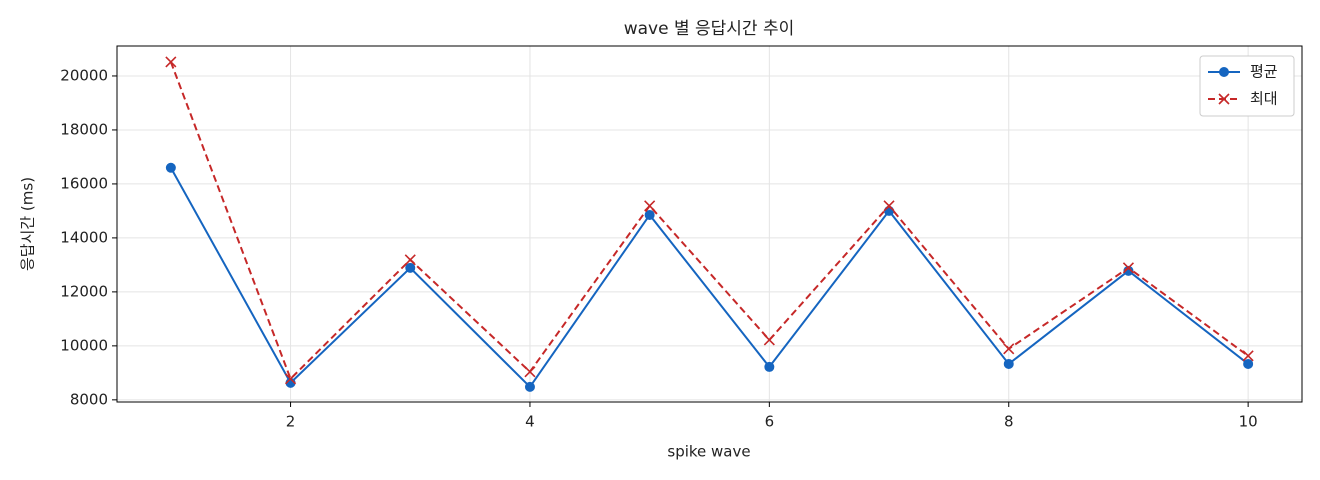 The image size is (1320, 480). I want to click on legend-label: 최대, so click(1264, 99).